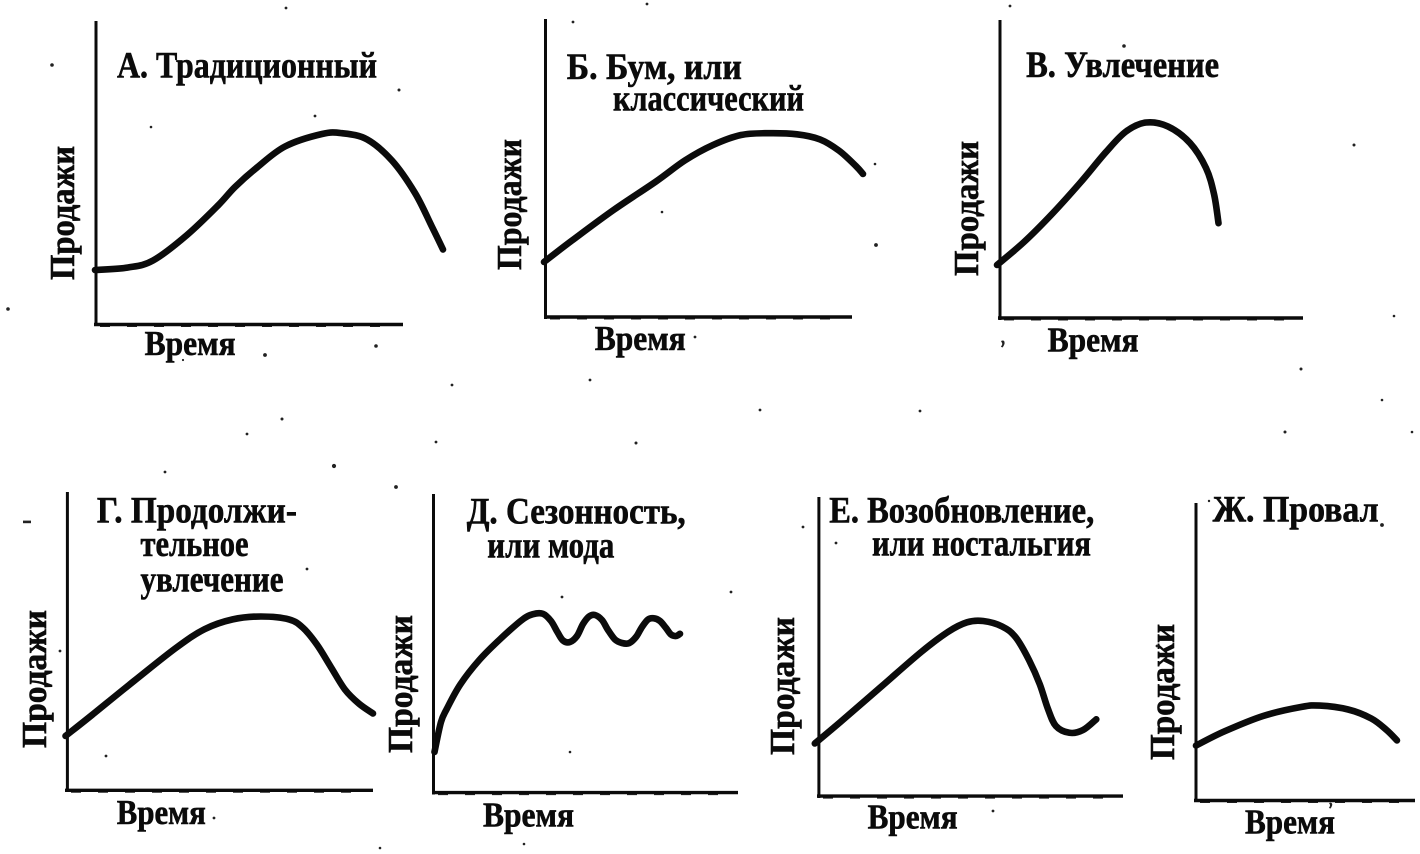 This screenshot has width=1420, height=854. Describe the element at coordinates (961, 510) in the screenshot. I see `svg-text: Е. Возобновление,` at that location.